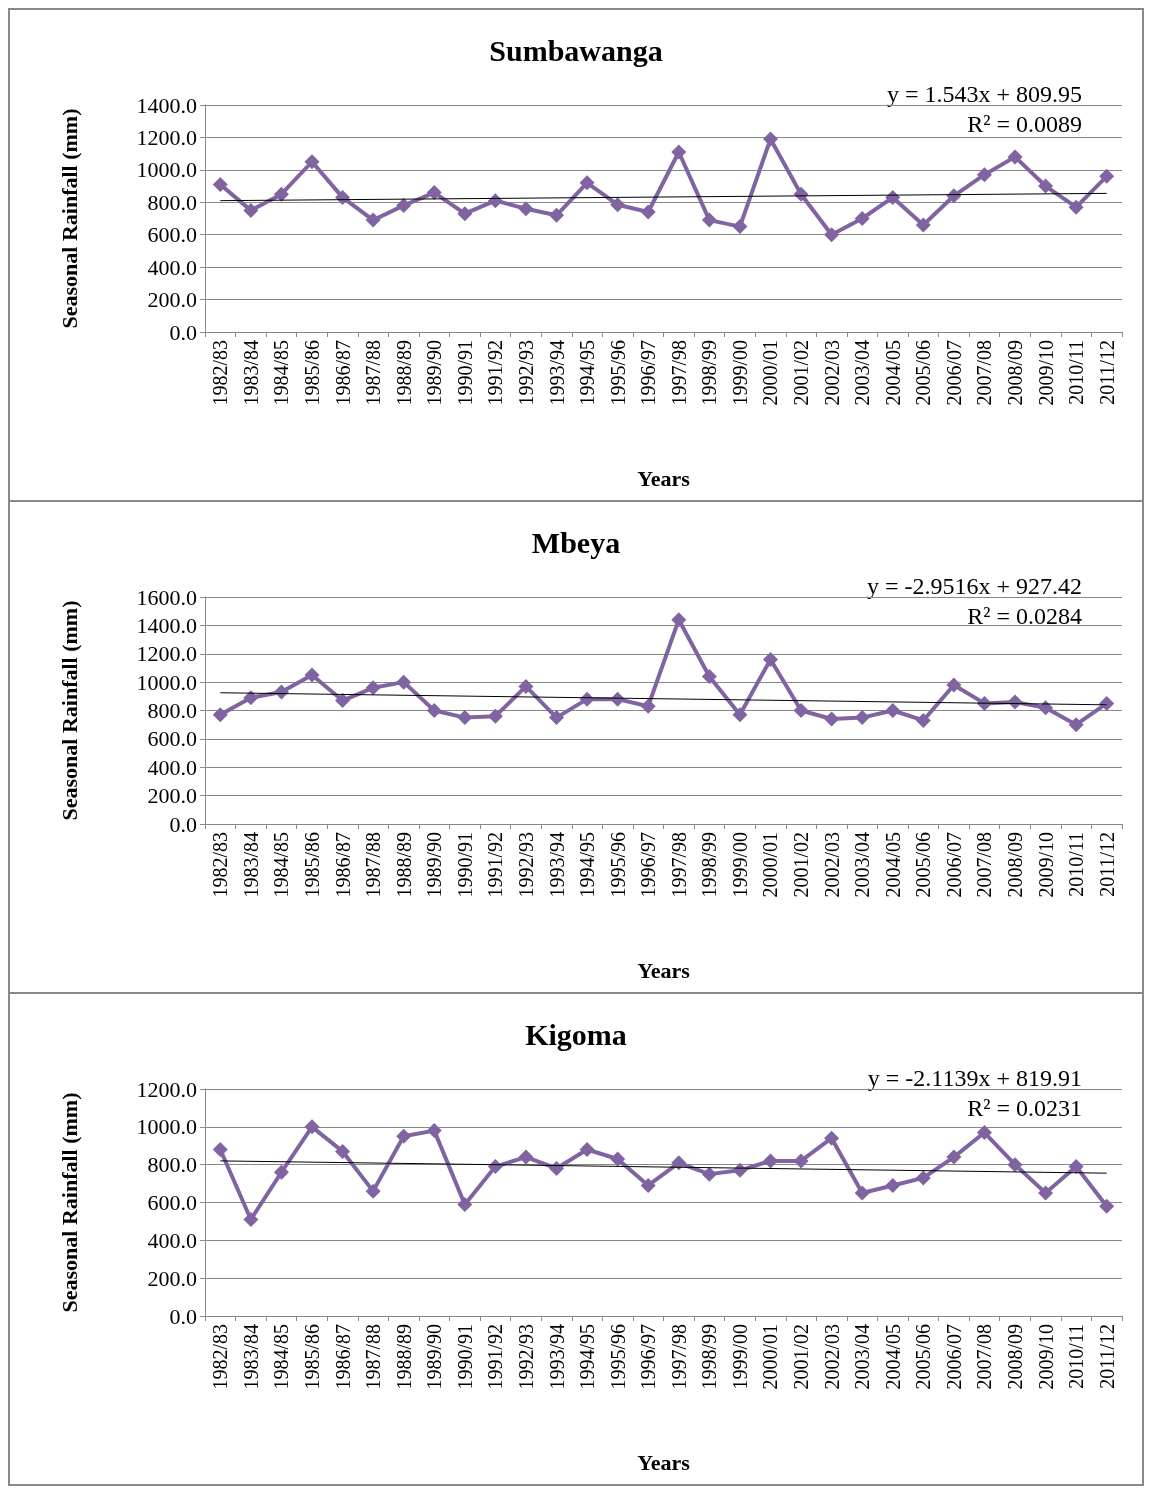 Image resolution: width=1152 pixels, height=1511 pixels. I want to click on x-tick-label: 2001/02, so click(801, 1357).